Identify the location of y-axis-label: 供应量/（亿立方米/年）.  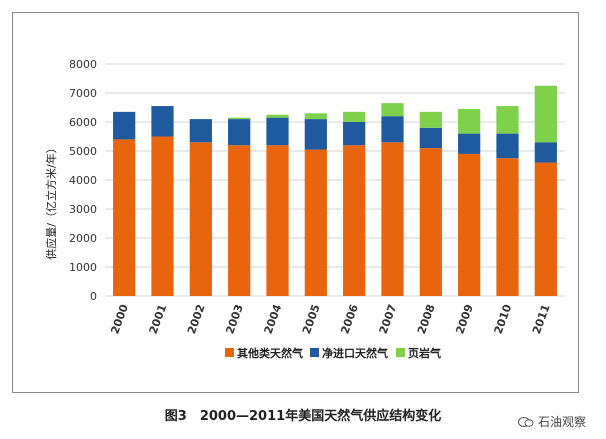
(51, 200).